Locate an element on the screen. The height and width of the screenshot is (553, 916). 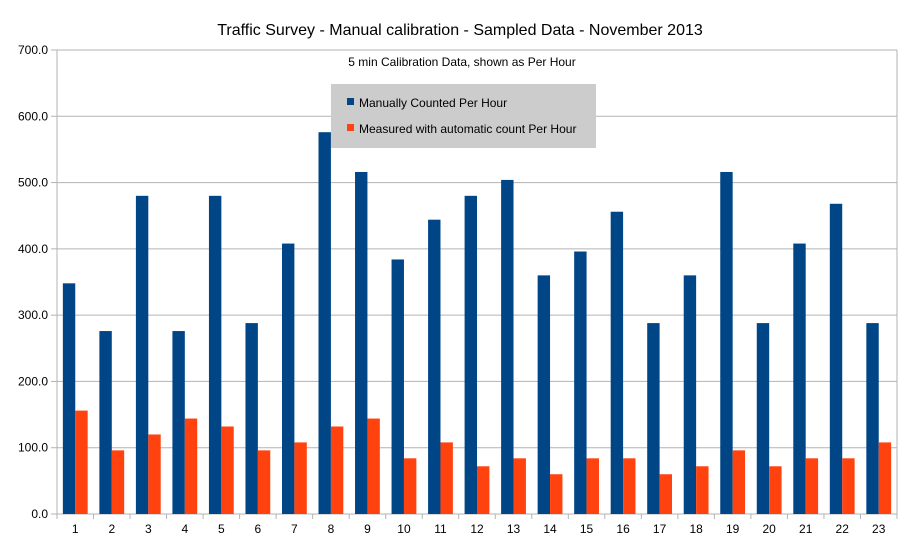
x-tick-label: 13 is located at coordinates (514, 529).